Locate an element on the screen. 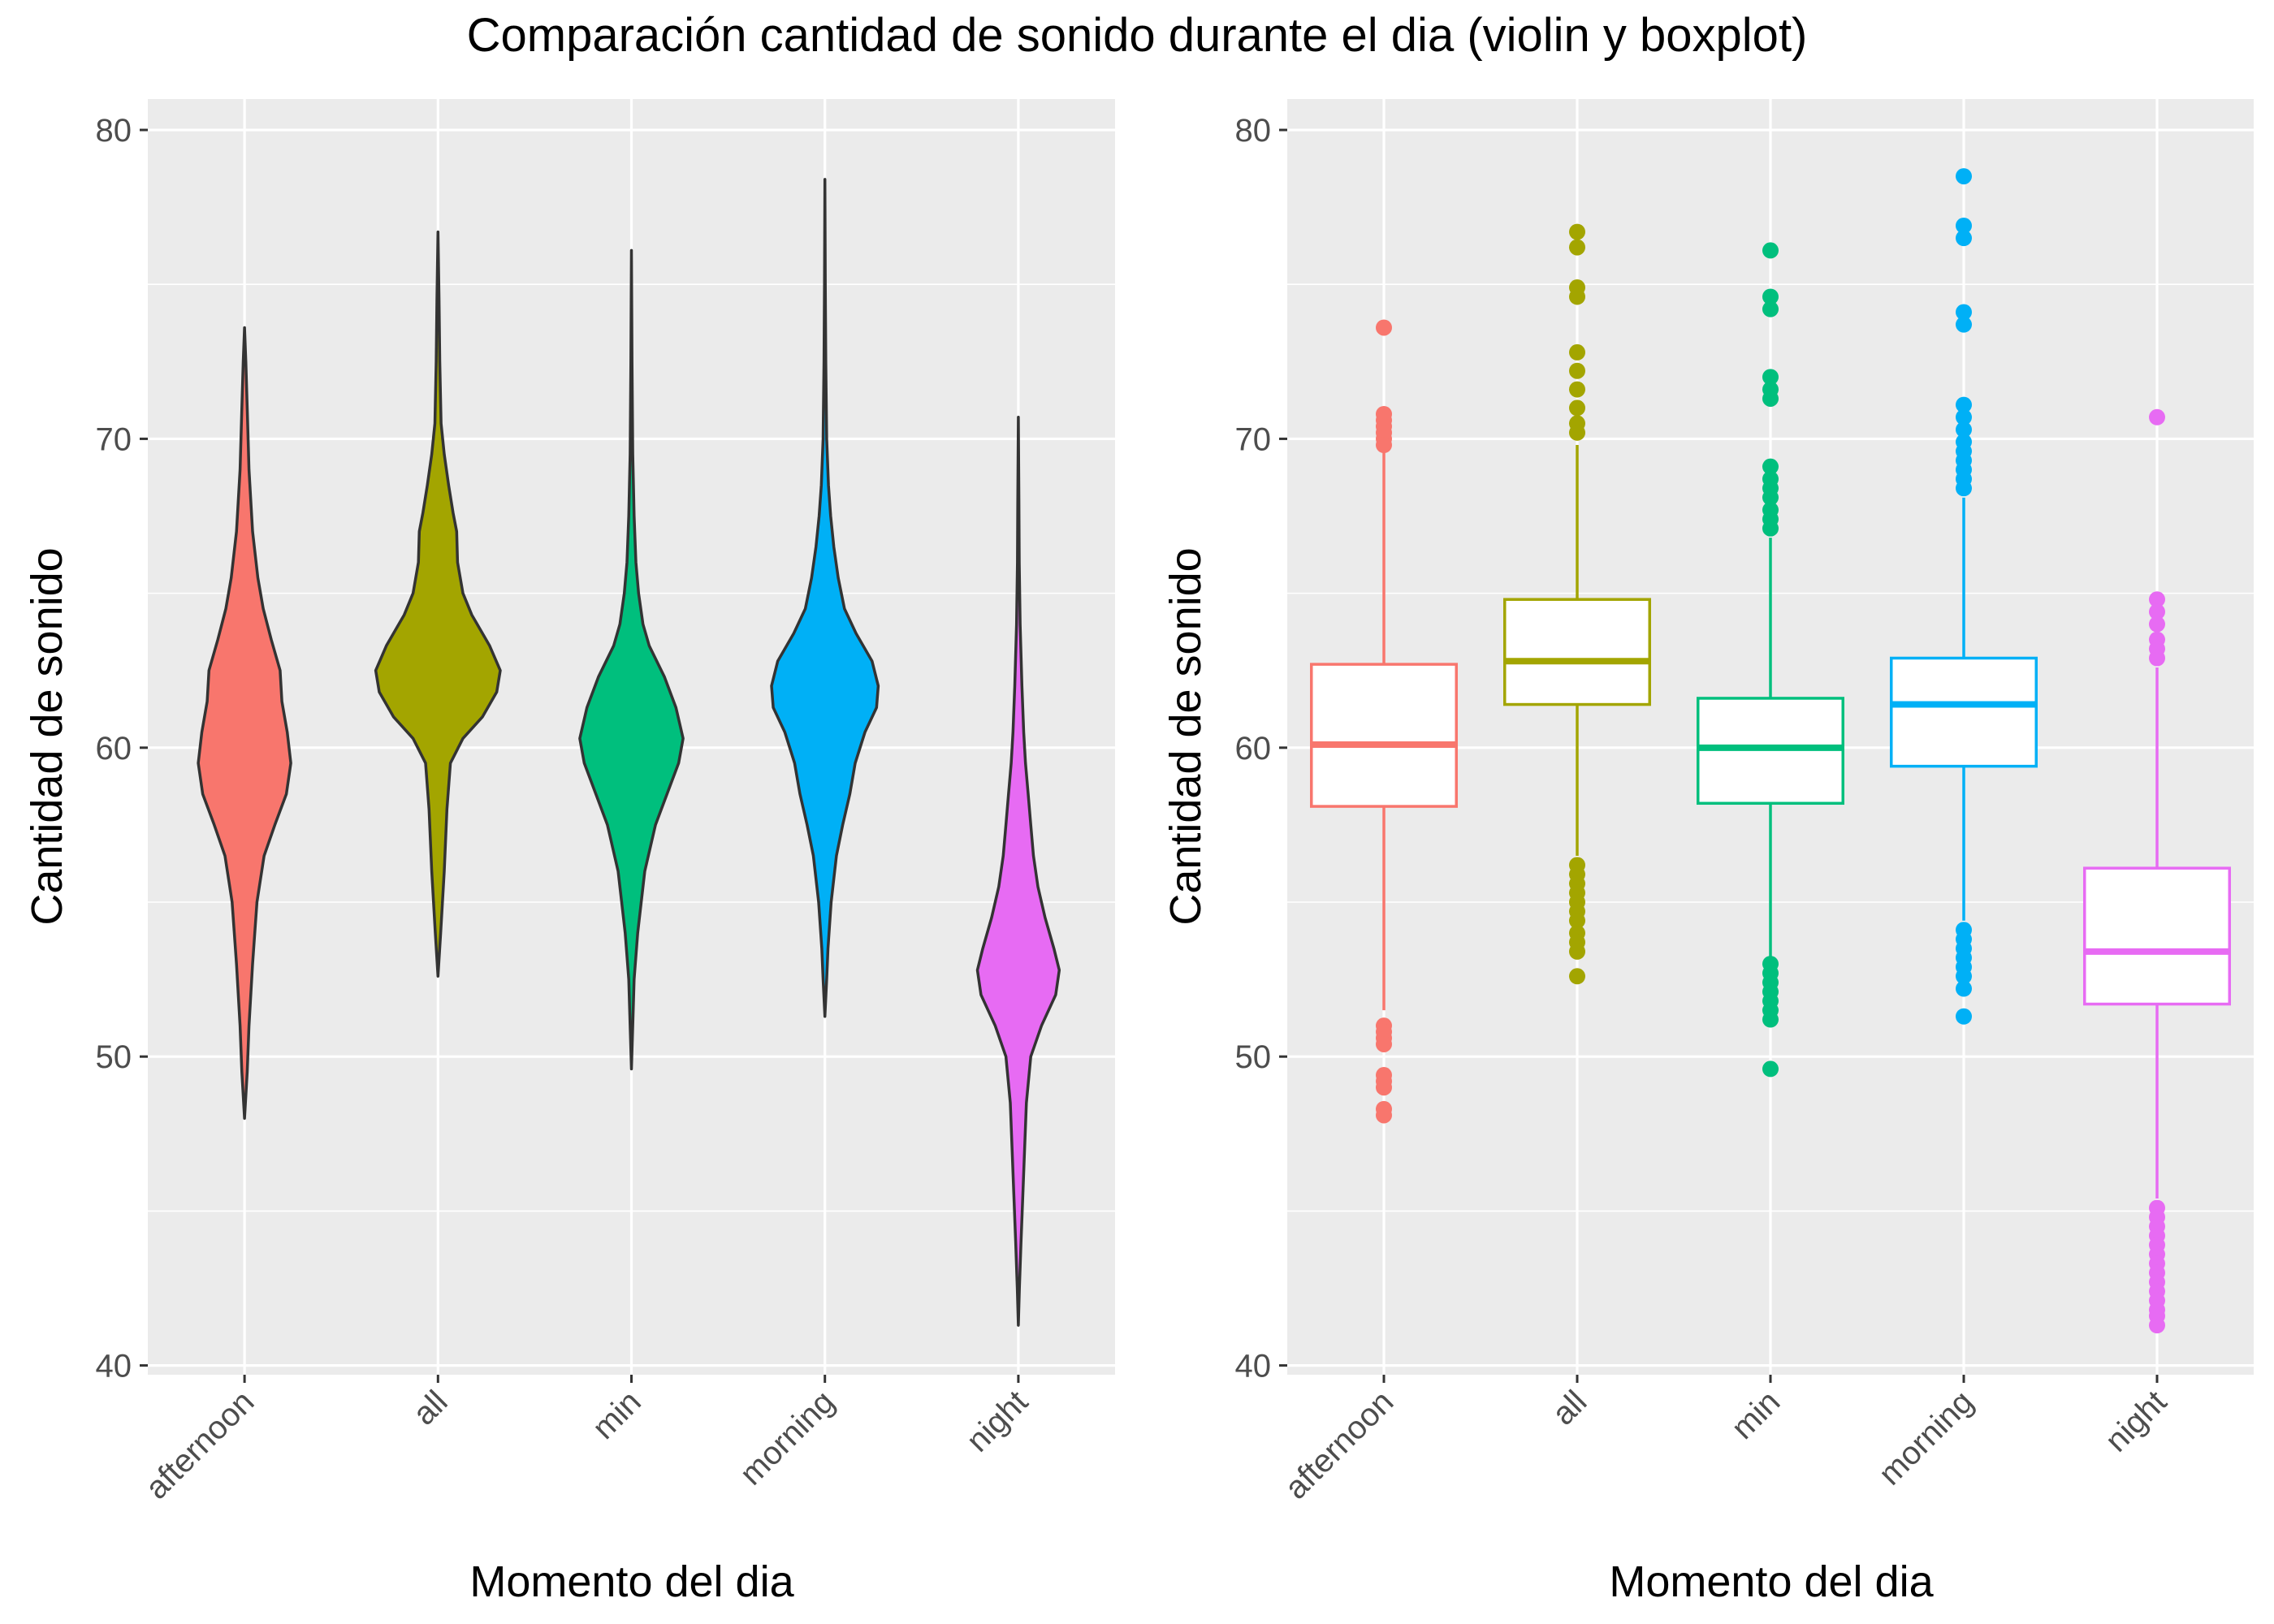  violin-y-tick-label: 80 is located at coordinates (114, 131).